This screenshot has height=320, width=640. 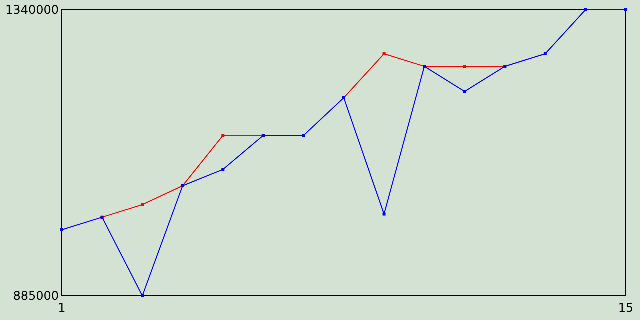 I want to click on x-tick-label: 1, so click(x=62, y=308).